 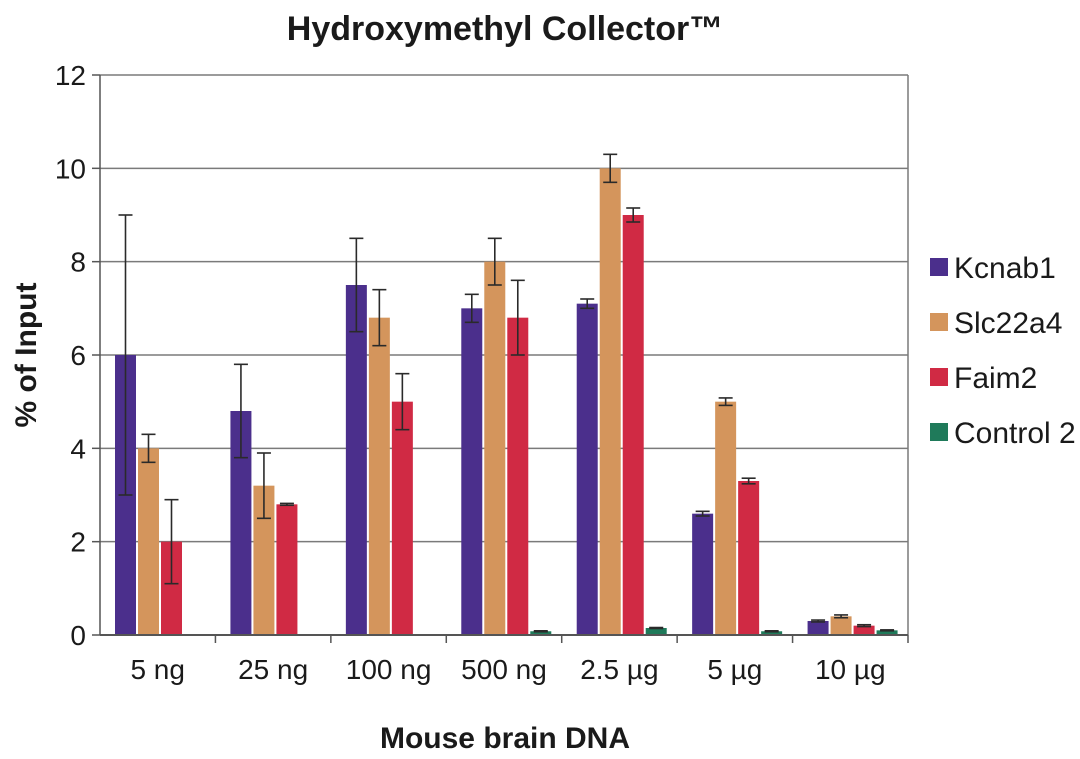 What do you see at coordinates (850, 669) in the screenshot?
I see `x-tick-label: 10 µg` at bounding box center [850, 669].